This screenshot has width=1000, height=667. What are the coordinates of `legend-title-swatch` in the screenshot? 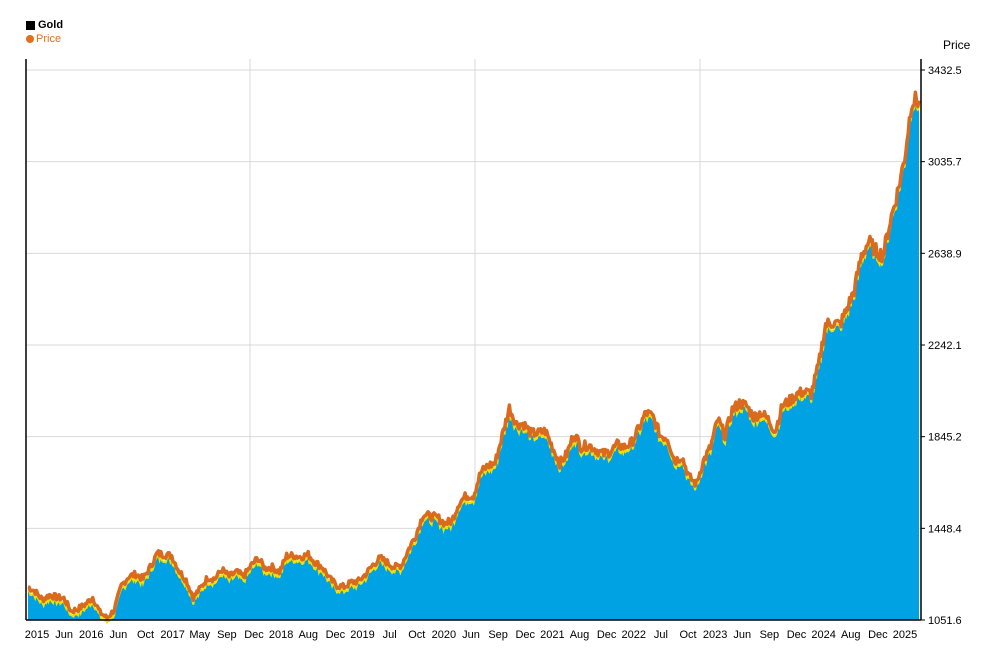 It's located at (30, 25).